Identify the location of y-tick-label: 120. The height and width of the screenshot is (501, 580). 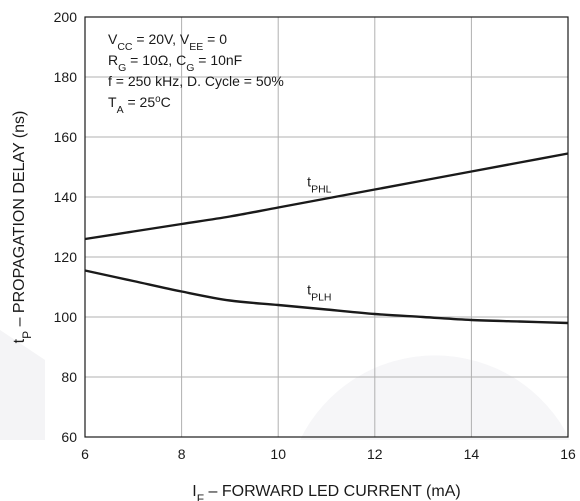
(66, 257).